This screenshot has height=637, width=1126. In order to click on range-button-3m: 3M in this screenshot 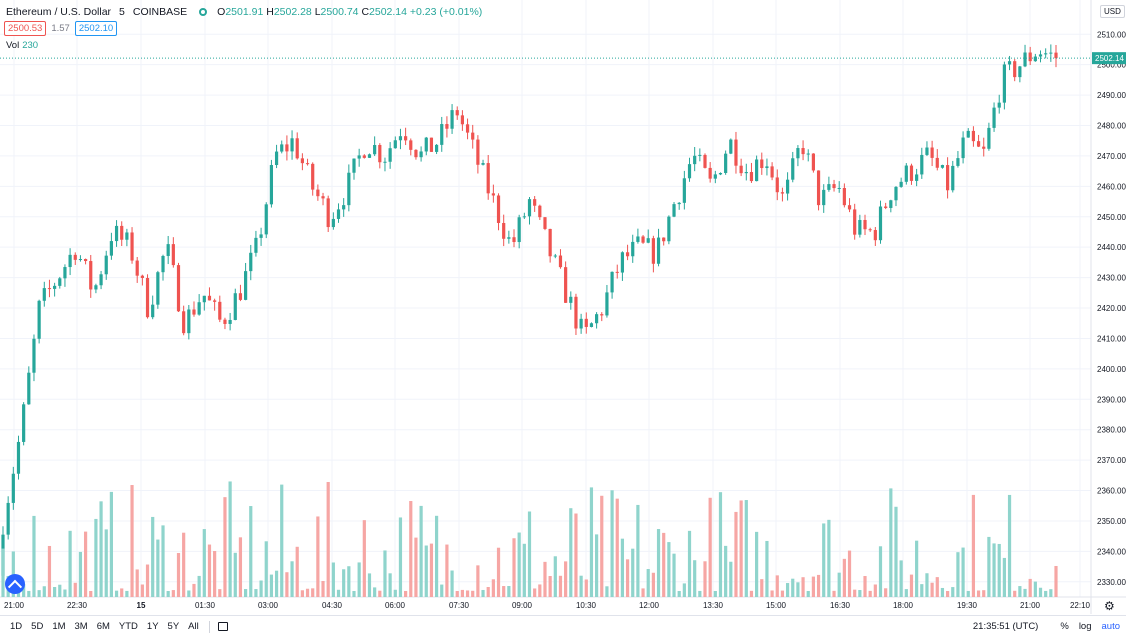, I will do `click(81, 626)`.